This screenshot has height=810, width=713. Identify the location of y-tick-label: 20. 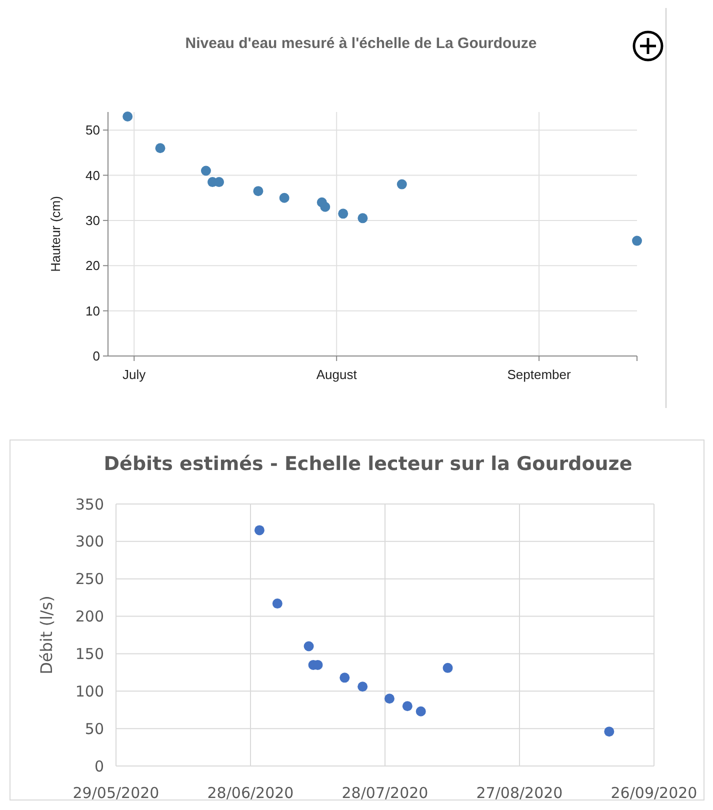
(93, 266).